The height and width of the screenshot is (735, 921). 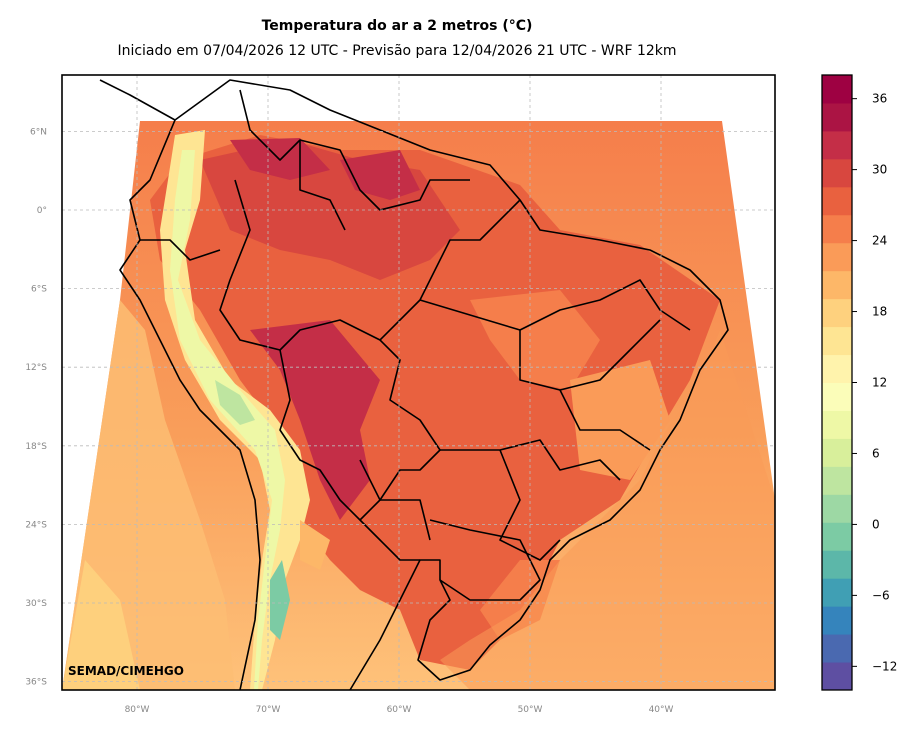 I want to click on lat-tick-label: 24°S, so click(x=36, y=525).